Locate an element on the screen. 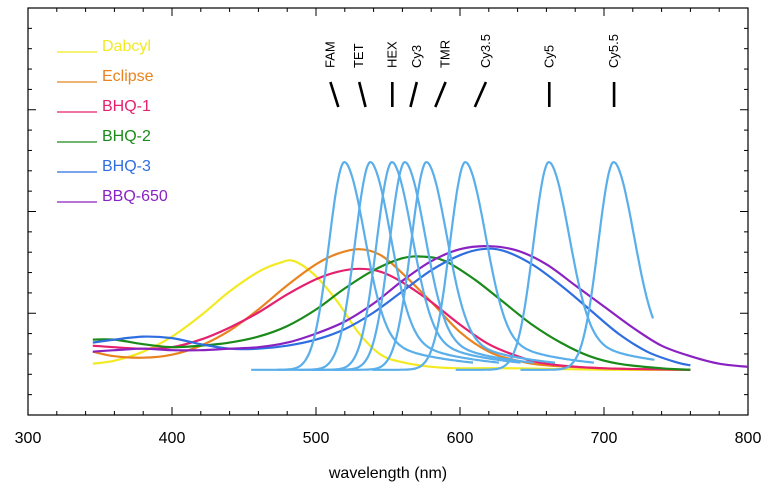 The image size is (778, 490). legend-label-bhq-1: BHQ-1 is located at coordinates (126, 106).